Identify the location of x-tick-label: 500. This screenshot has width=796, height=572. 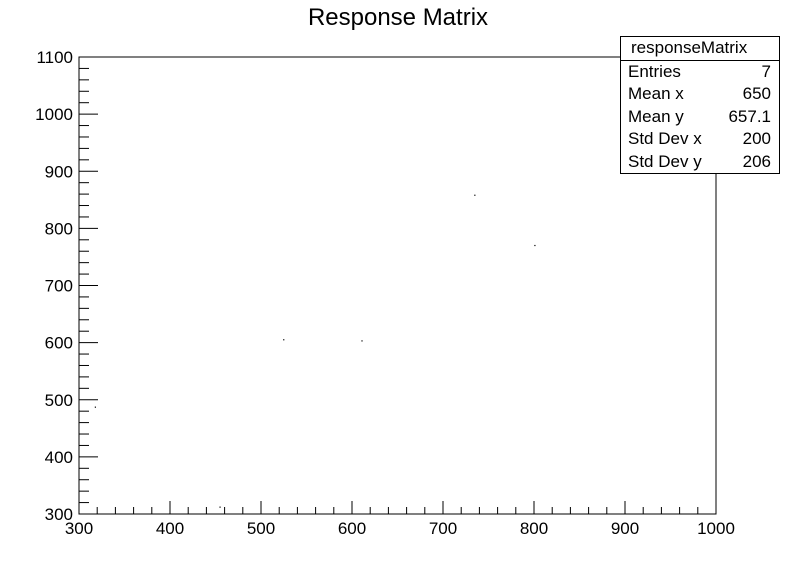
(261, 528).